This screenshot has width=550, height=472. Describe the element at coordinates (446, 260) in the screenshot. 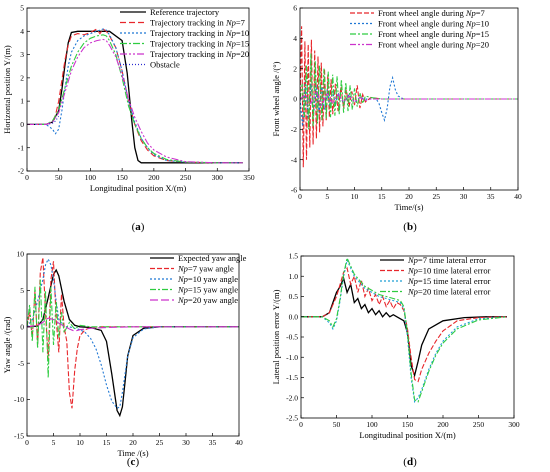

I see `legend-label-d-1: Np=7 time lateral error` at that location.